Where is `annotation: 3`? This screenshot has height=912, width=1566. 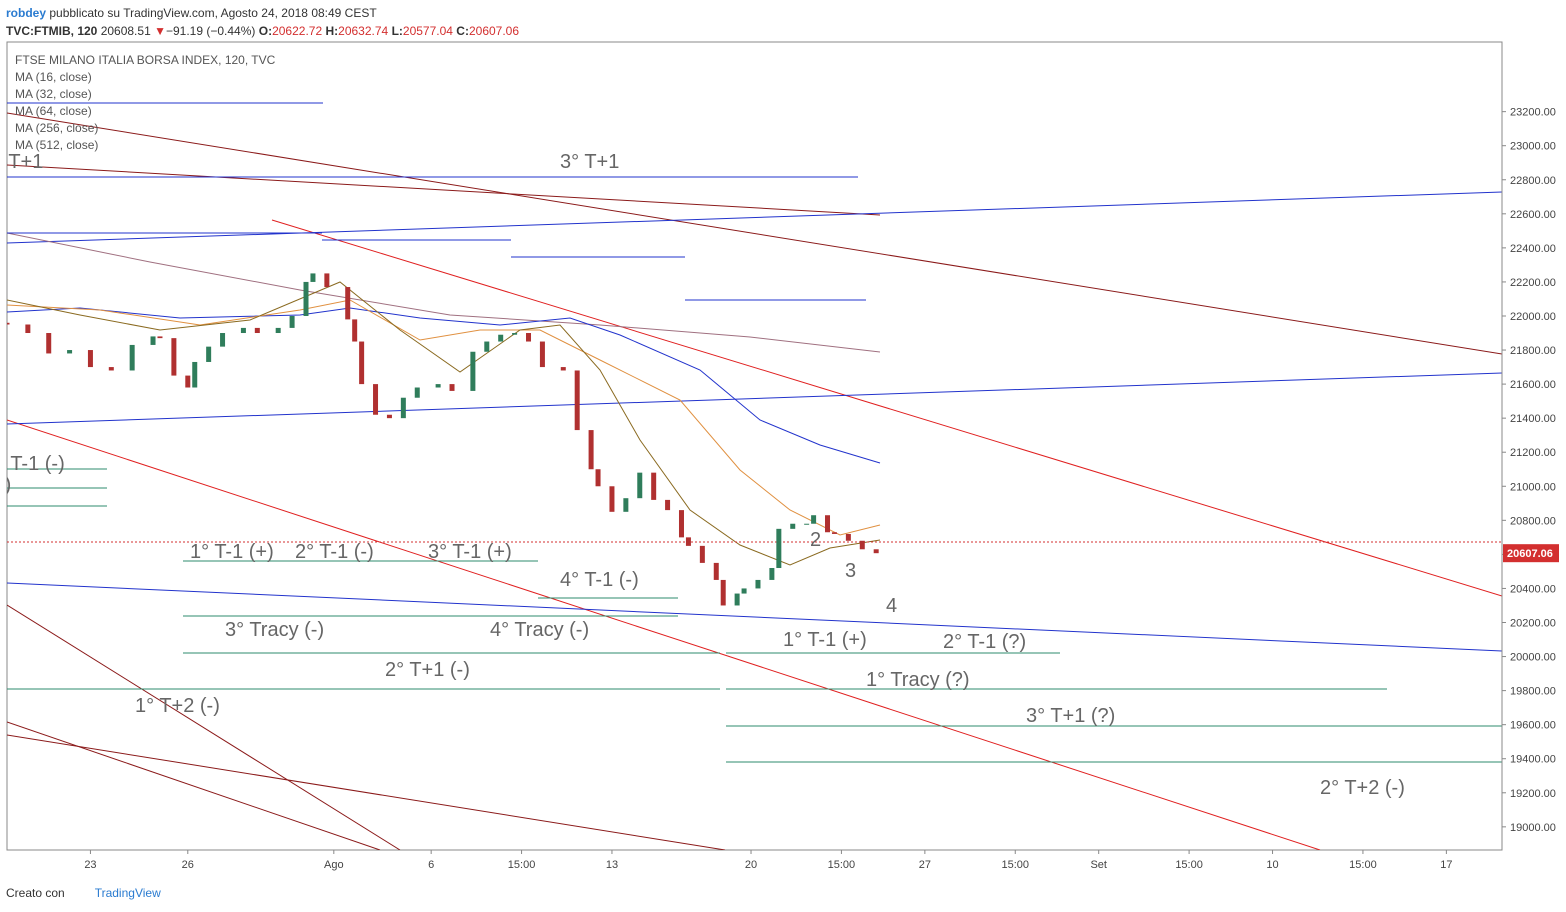
annotation: 3 is located at coordinates (850, 571).